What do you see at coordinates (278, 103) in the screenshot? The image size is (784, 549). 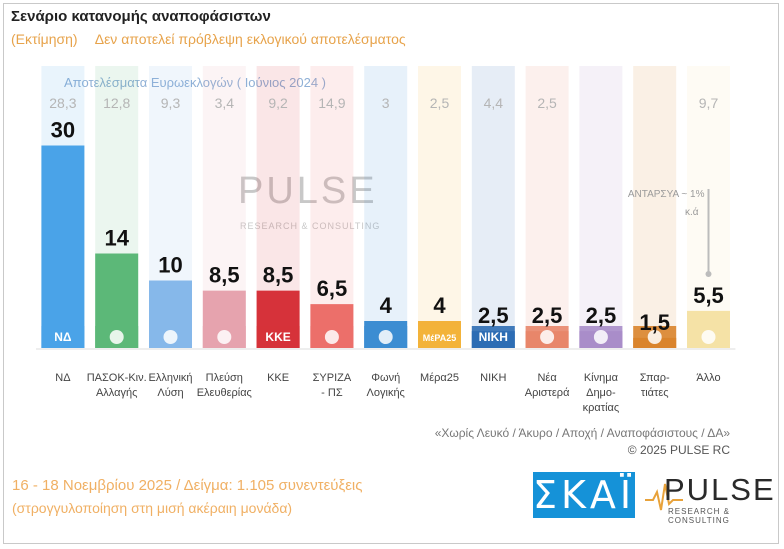 I see `reference-value: 9,2` at bounding box center [278, 103].